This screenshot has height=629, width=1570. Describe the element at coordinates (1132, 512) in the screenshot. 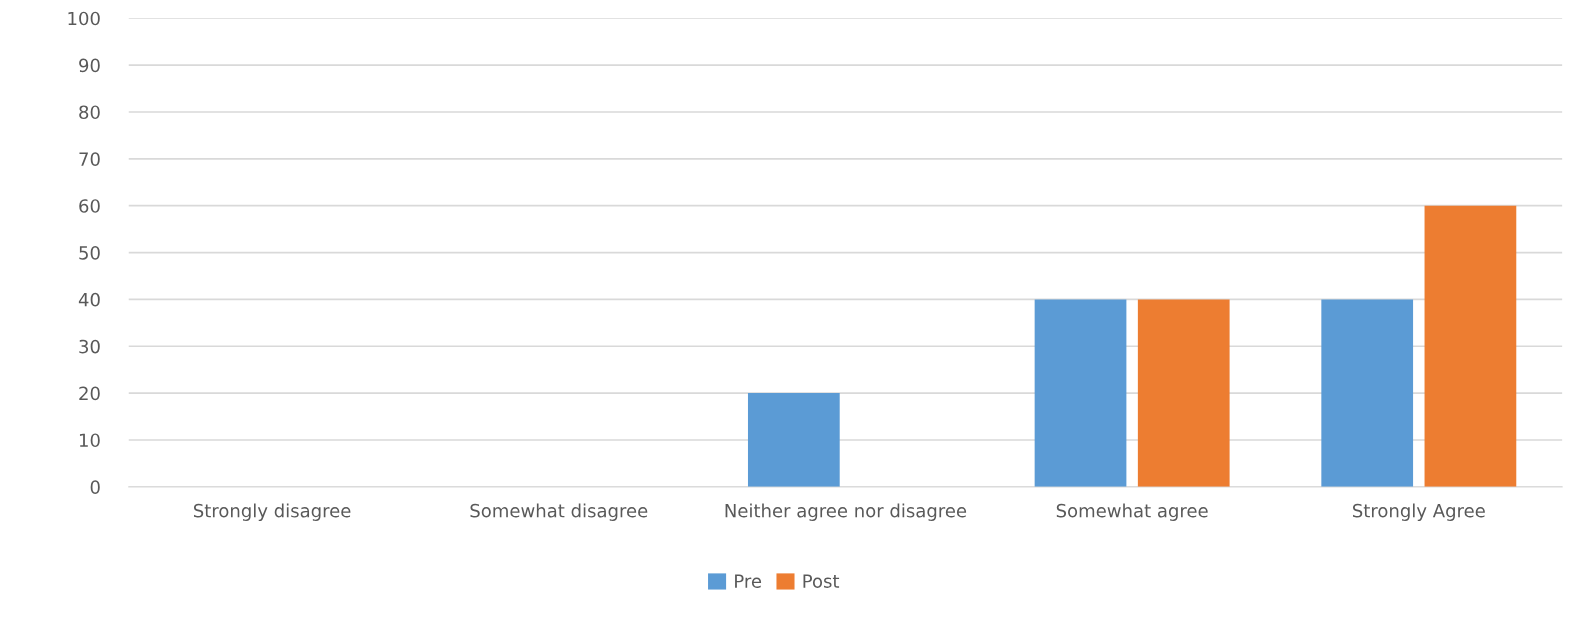

I see `x-tick-label: Somewhat agree` at that location.